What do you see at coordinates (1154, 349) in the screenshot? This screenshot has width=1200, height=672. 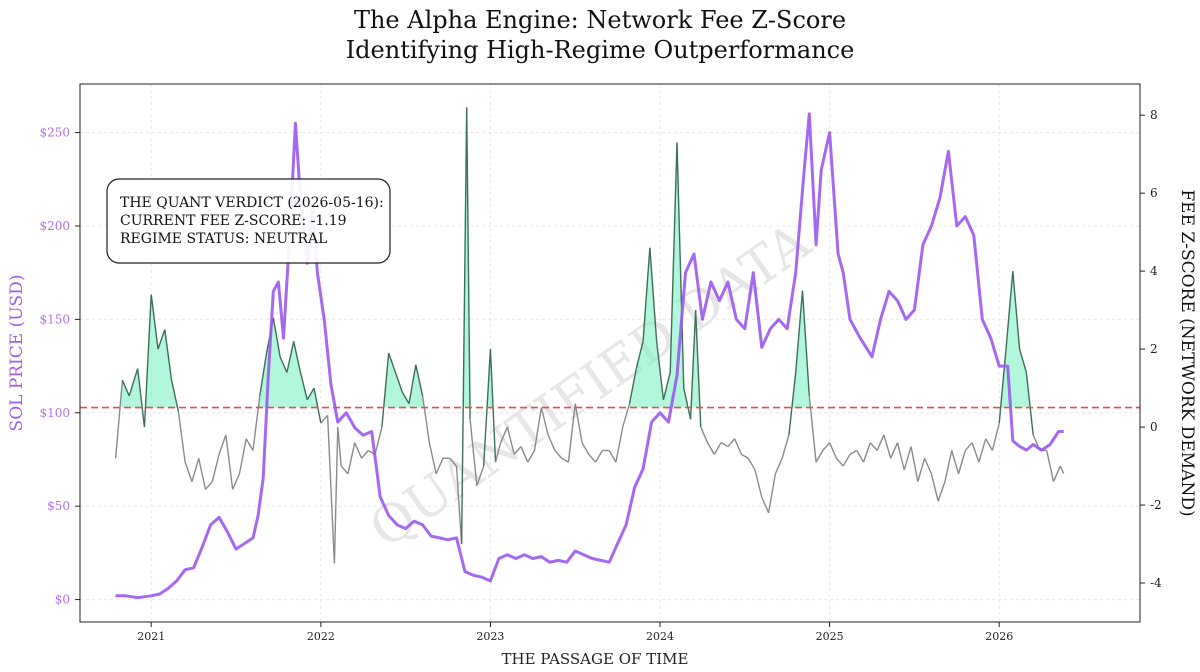 I see `right-tick-label-3: 2` at bounding box center [1154, 349].